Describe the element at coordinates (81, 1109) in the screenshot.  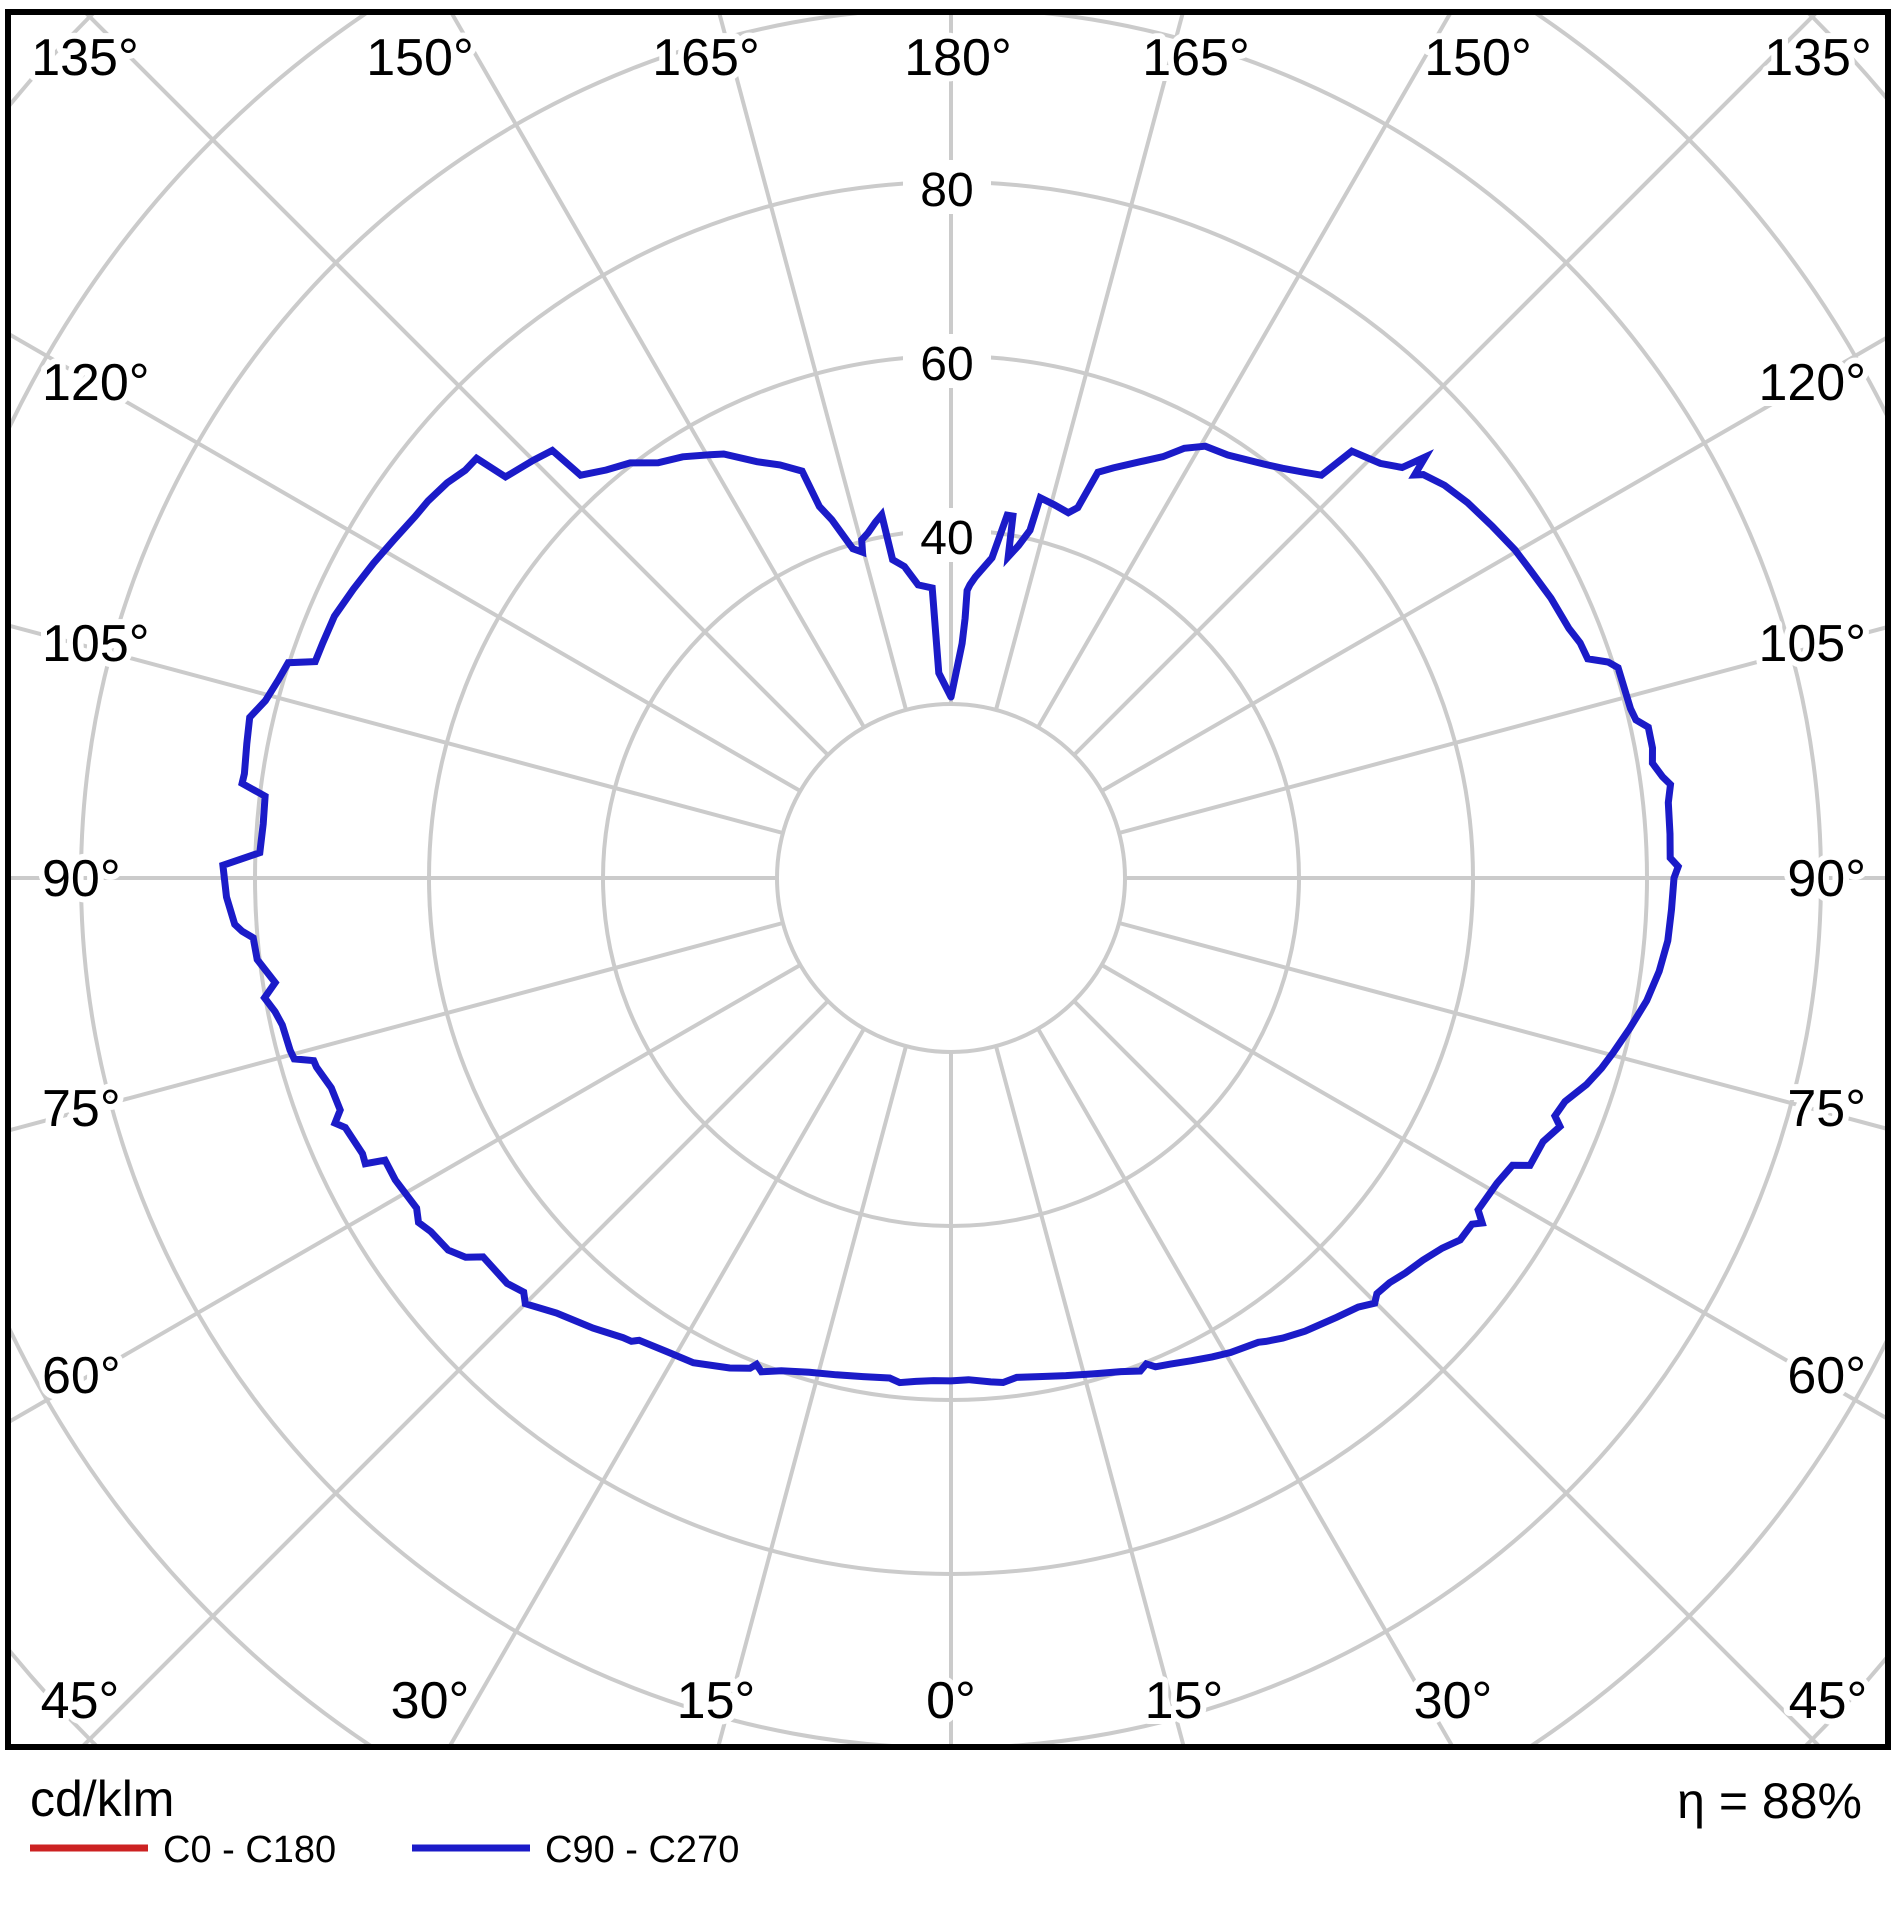
I see `angle-label-left-3: 75°` at that location.